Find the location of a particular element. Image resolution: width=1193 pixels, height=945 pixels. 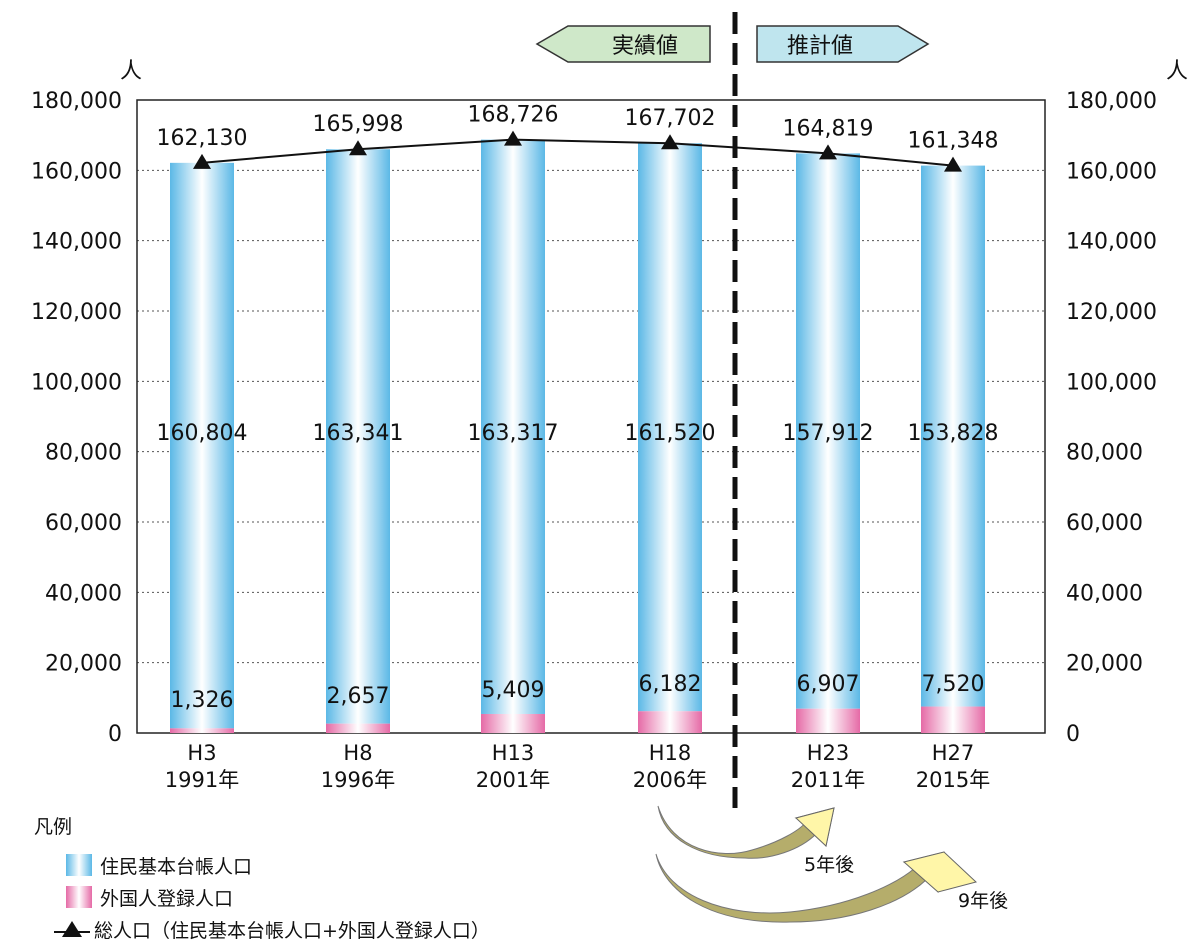

y-tick-label-right: 20,000 is located at coordinates (1104, 664).